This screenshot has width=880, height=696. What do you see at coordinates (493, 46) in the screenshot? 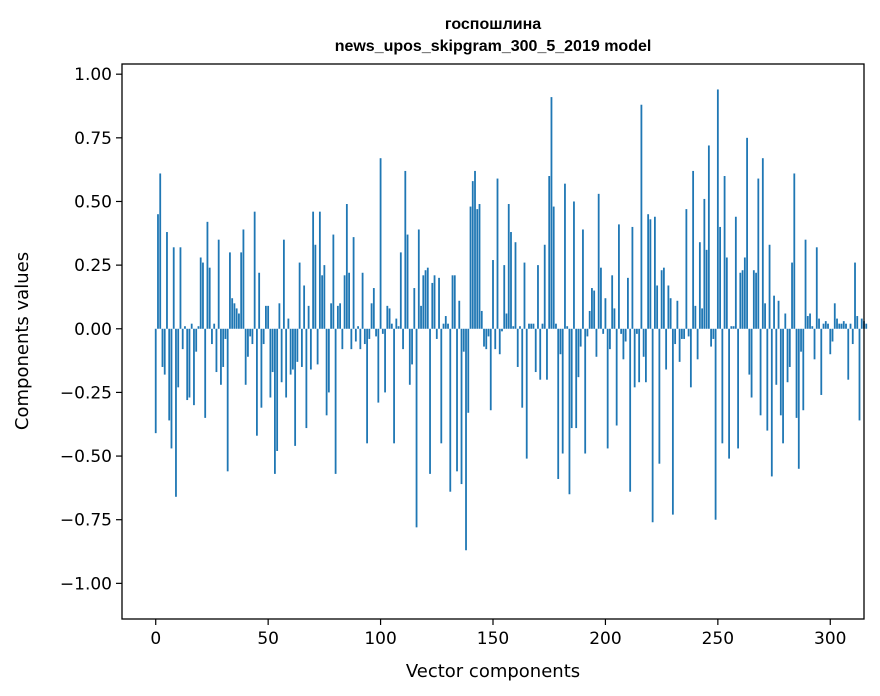
I see `chart-subtitle: news_upos_skipgram_300_5_2019 model` at bounding box center [493, 46].